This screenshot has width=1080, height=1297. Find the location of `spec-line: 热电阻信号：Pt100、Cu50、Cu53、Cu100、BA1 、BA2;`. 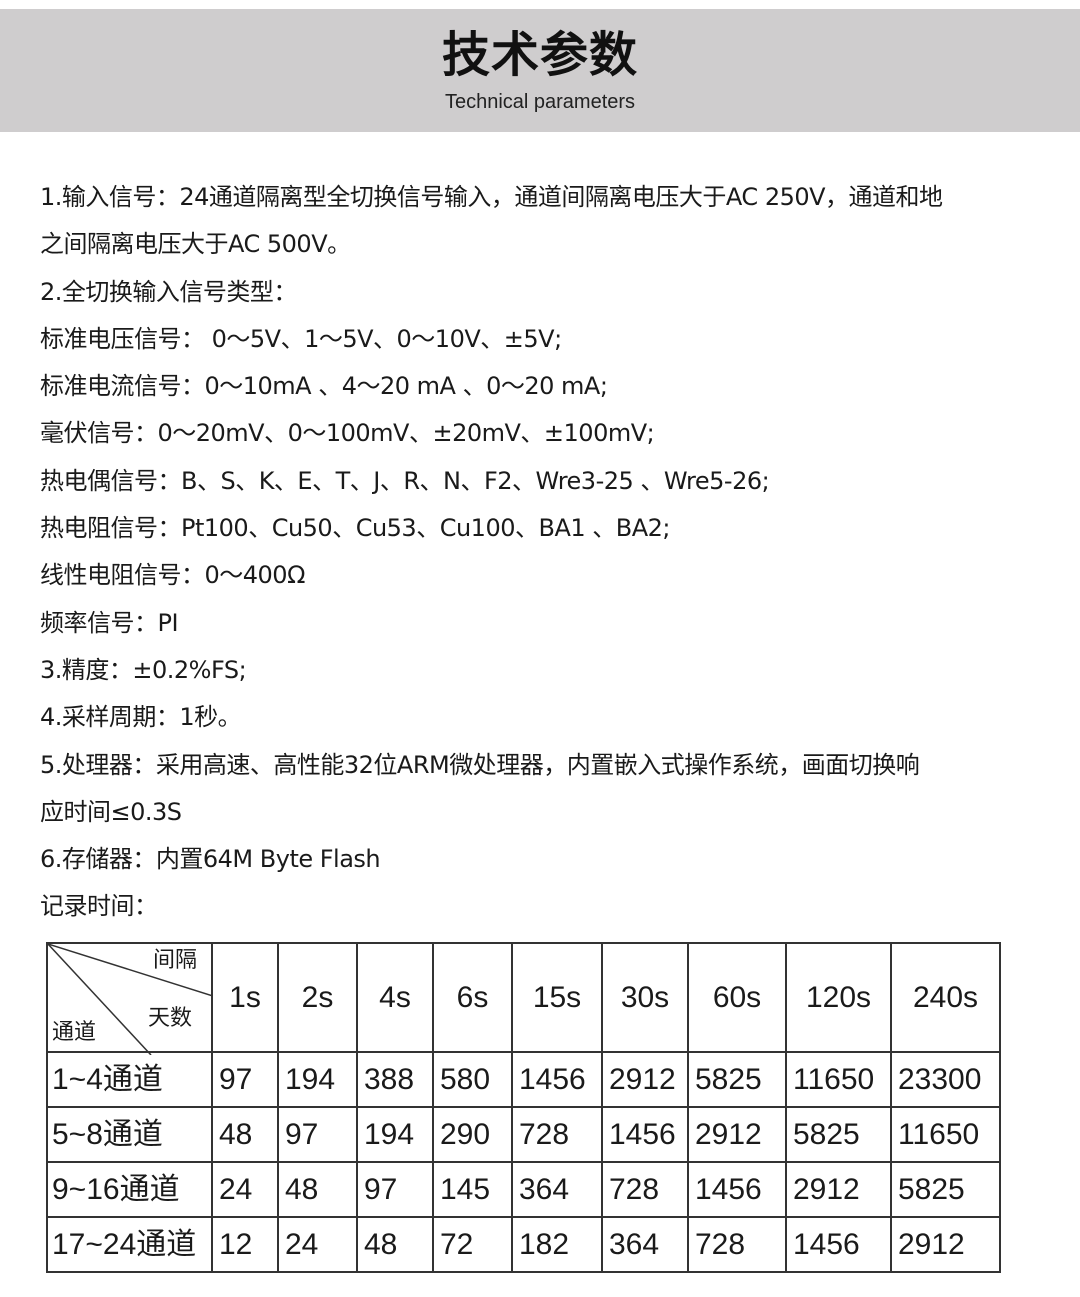

spec-line: 热电阻信号：Pt100、Cu50、Cu53、Cu100、BA1 、BA2; is located at coordinates (355, 528).